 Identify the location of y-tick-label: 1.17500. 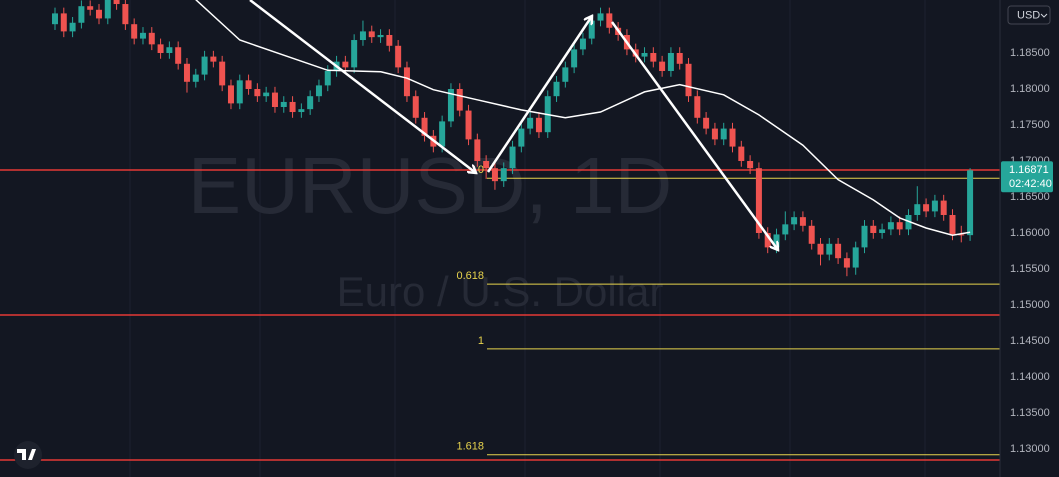
(1030, 125).